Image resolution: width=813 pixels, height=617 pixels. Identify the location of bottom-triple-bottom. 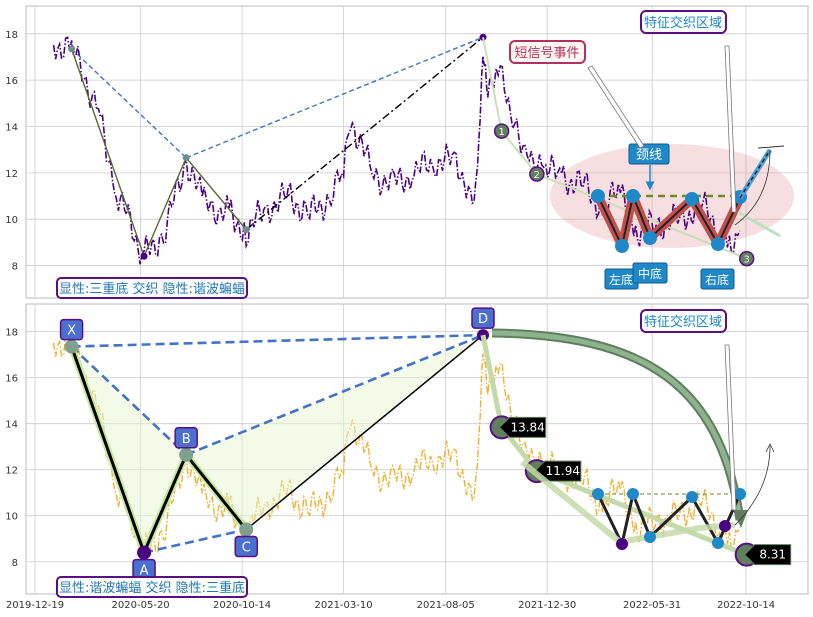
(647, 496).